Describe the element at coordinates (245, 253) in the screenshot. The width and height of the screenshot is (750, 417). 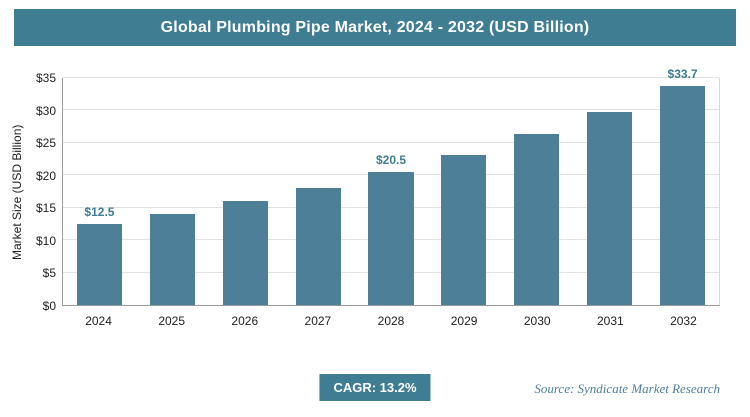
I see `bar-2026` at that location.